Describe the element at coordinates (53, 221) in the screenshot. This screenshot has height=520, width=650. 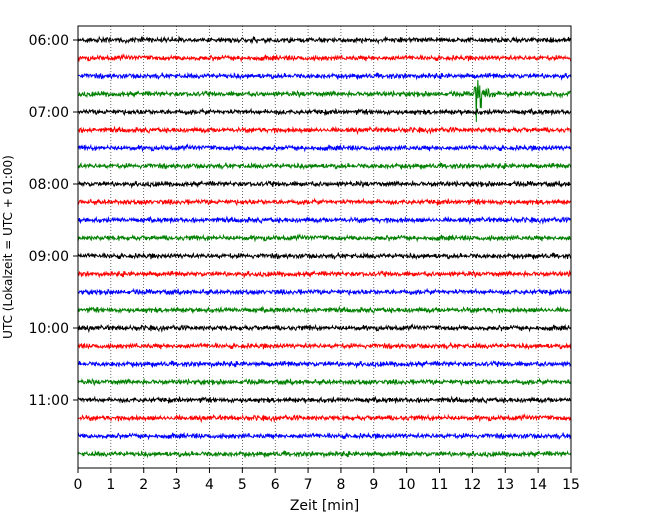
I see `y-axis-ticks: 06:00 07:00 08:00 09:00 10:00 11:00` at that location.